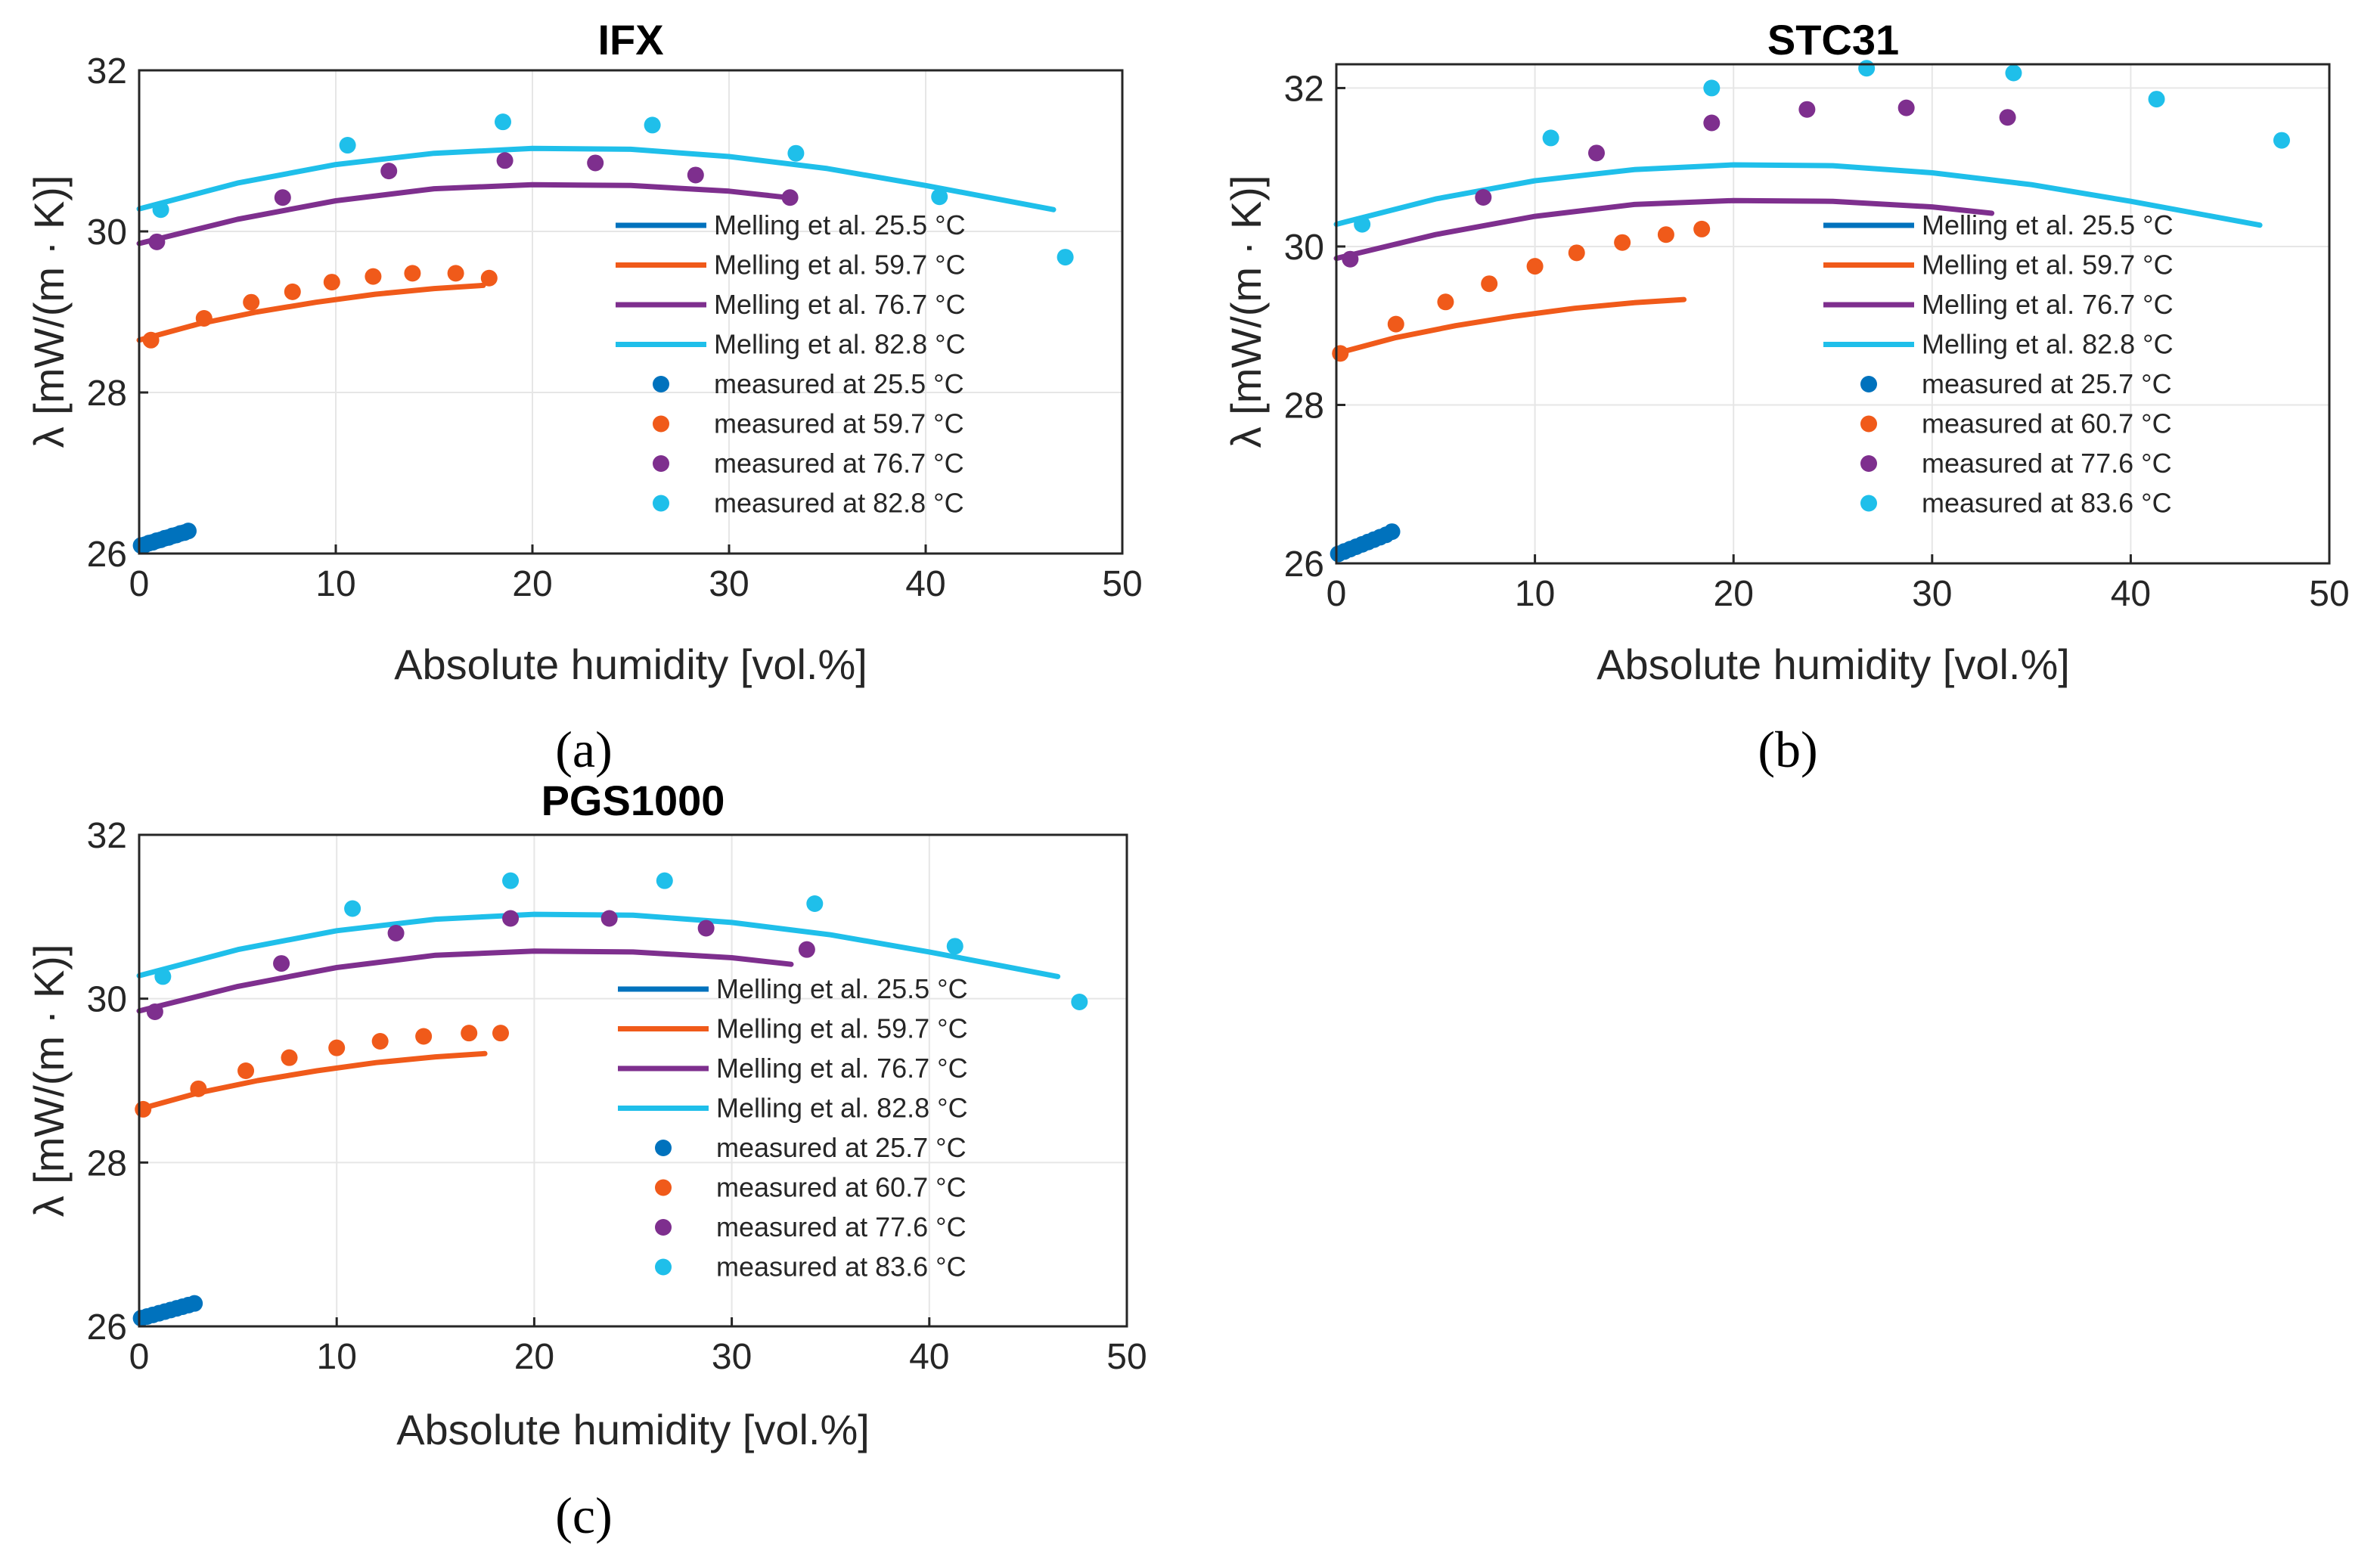  I want to click on legend-label: measured at 60.7 °C, so click(2047, 423).